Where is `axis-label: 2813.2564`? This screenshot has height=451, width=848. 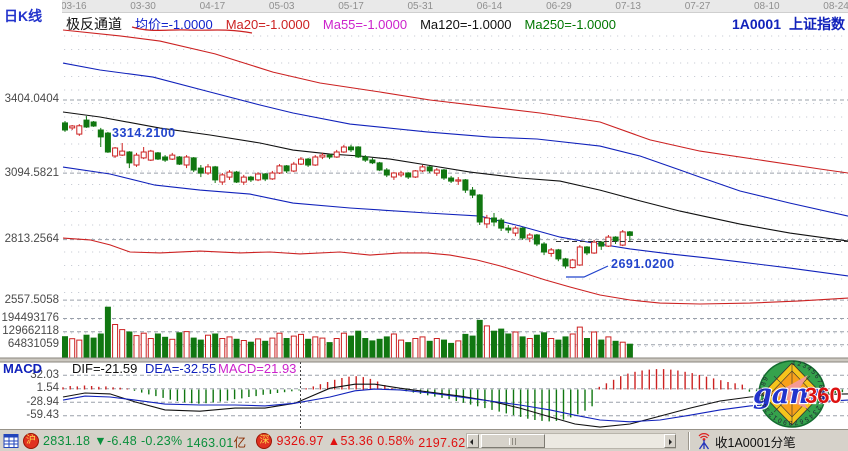
axis-label: 2813.2564 is located at coordinates (31, 239).